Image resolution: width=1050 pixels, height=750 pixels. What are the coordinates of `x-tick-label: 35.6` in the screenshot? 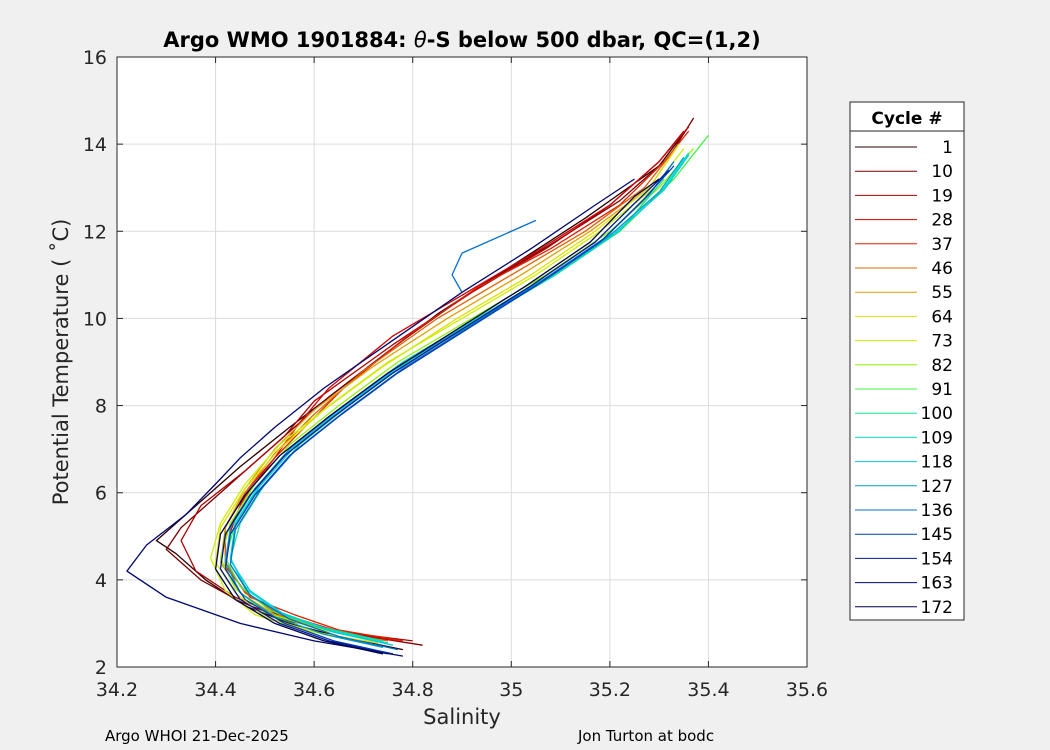 It's located at (807, 690).